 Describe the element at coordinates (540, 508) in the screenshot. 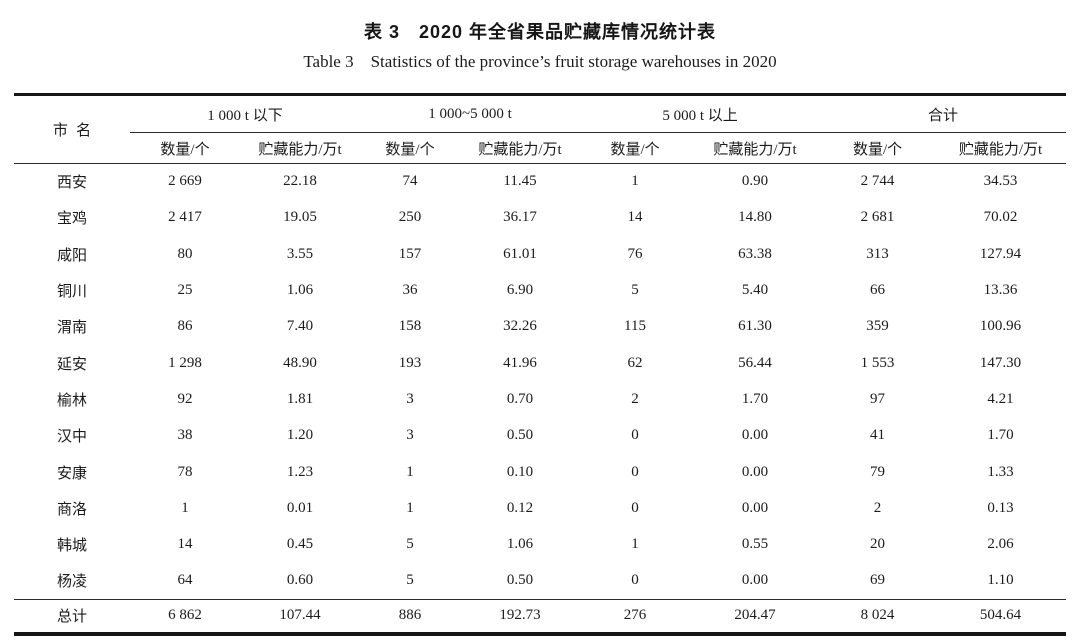

I see `table-row: 商洛 1 0.01 1 0.12 0 0.00 2 0.13` at that location.